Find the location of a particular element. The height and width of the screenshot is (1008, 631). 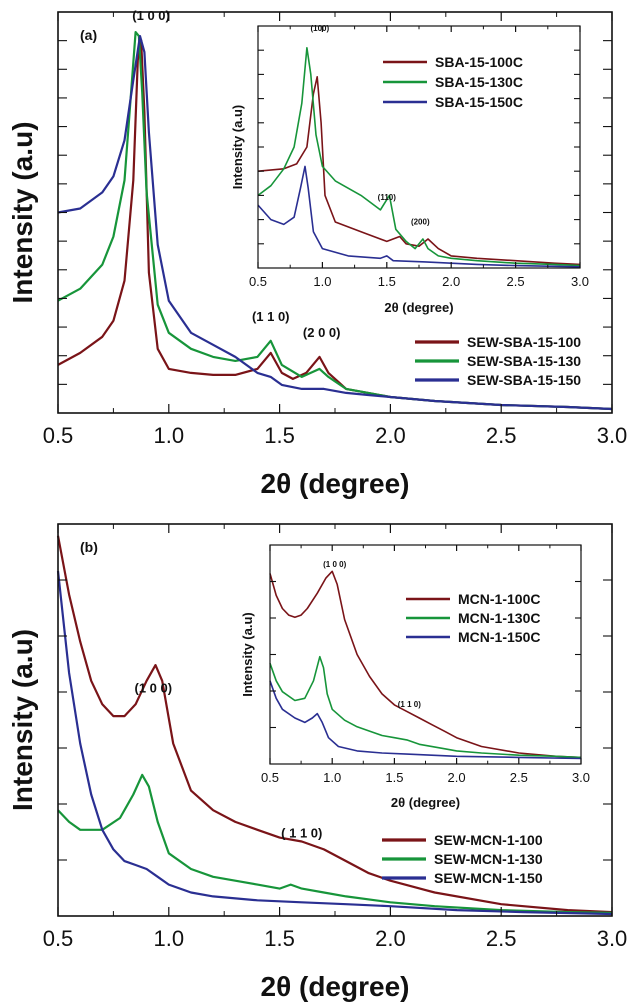

panel-a-inset-x-tick-label: 1.0 is located at coordinates (322, 281).